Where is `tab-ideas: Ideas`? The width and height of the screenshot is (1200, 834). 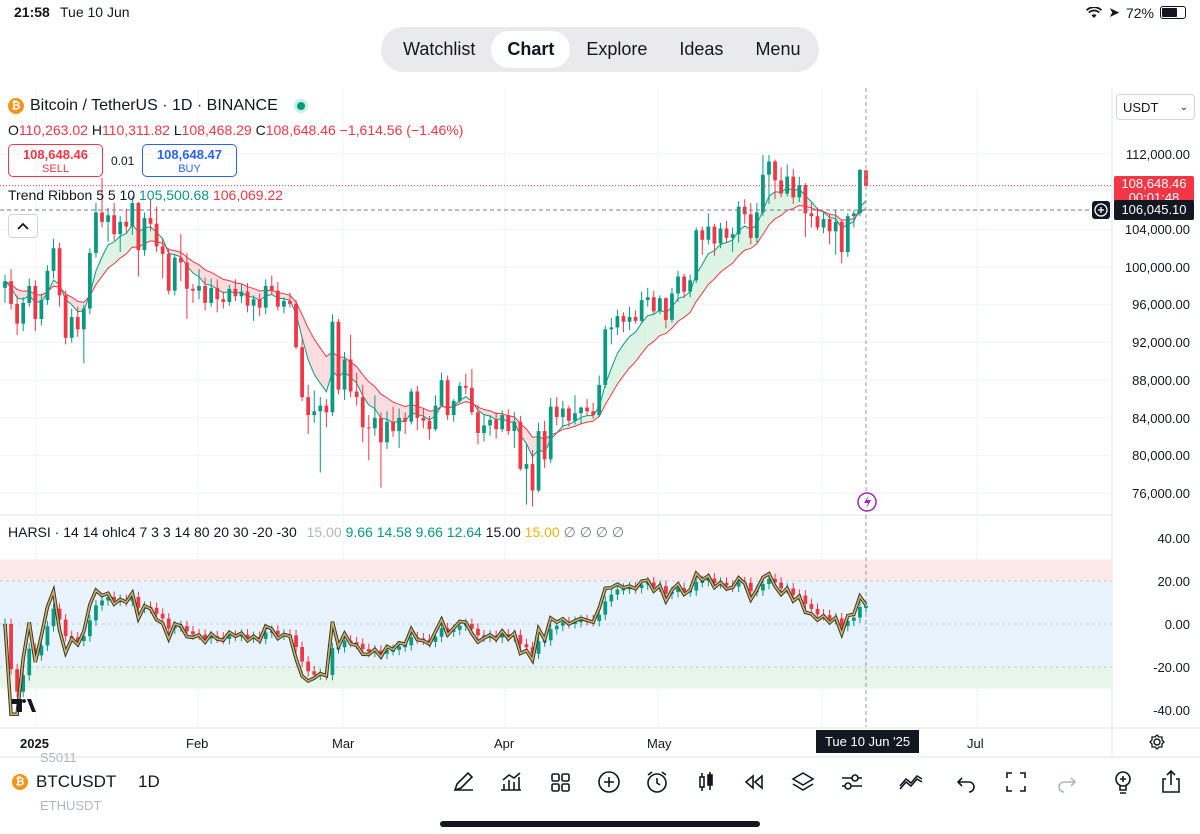
tab-ideas: Ideas is located at coordinates (701, 49).